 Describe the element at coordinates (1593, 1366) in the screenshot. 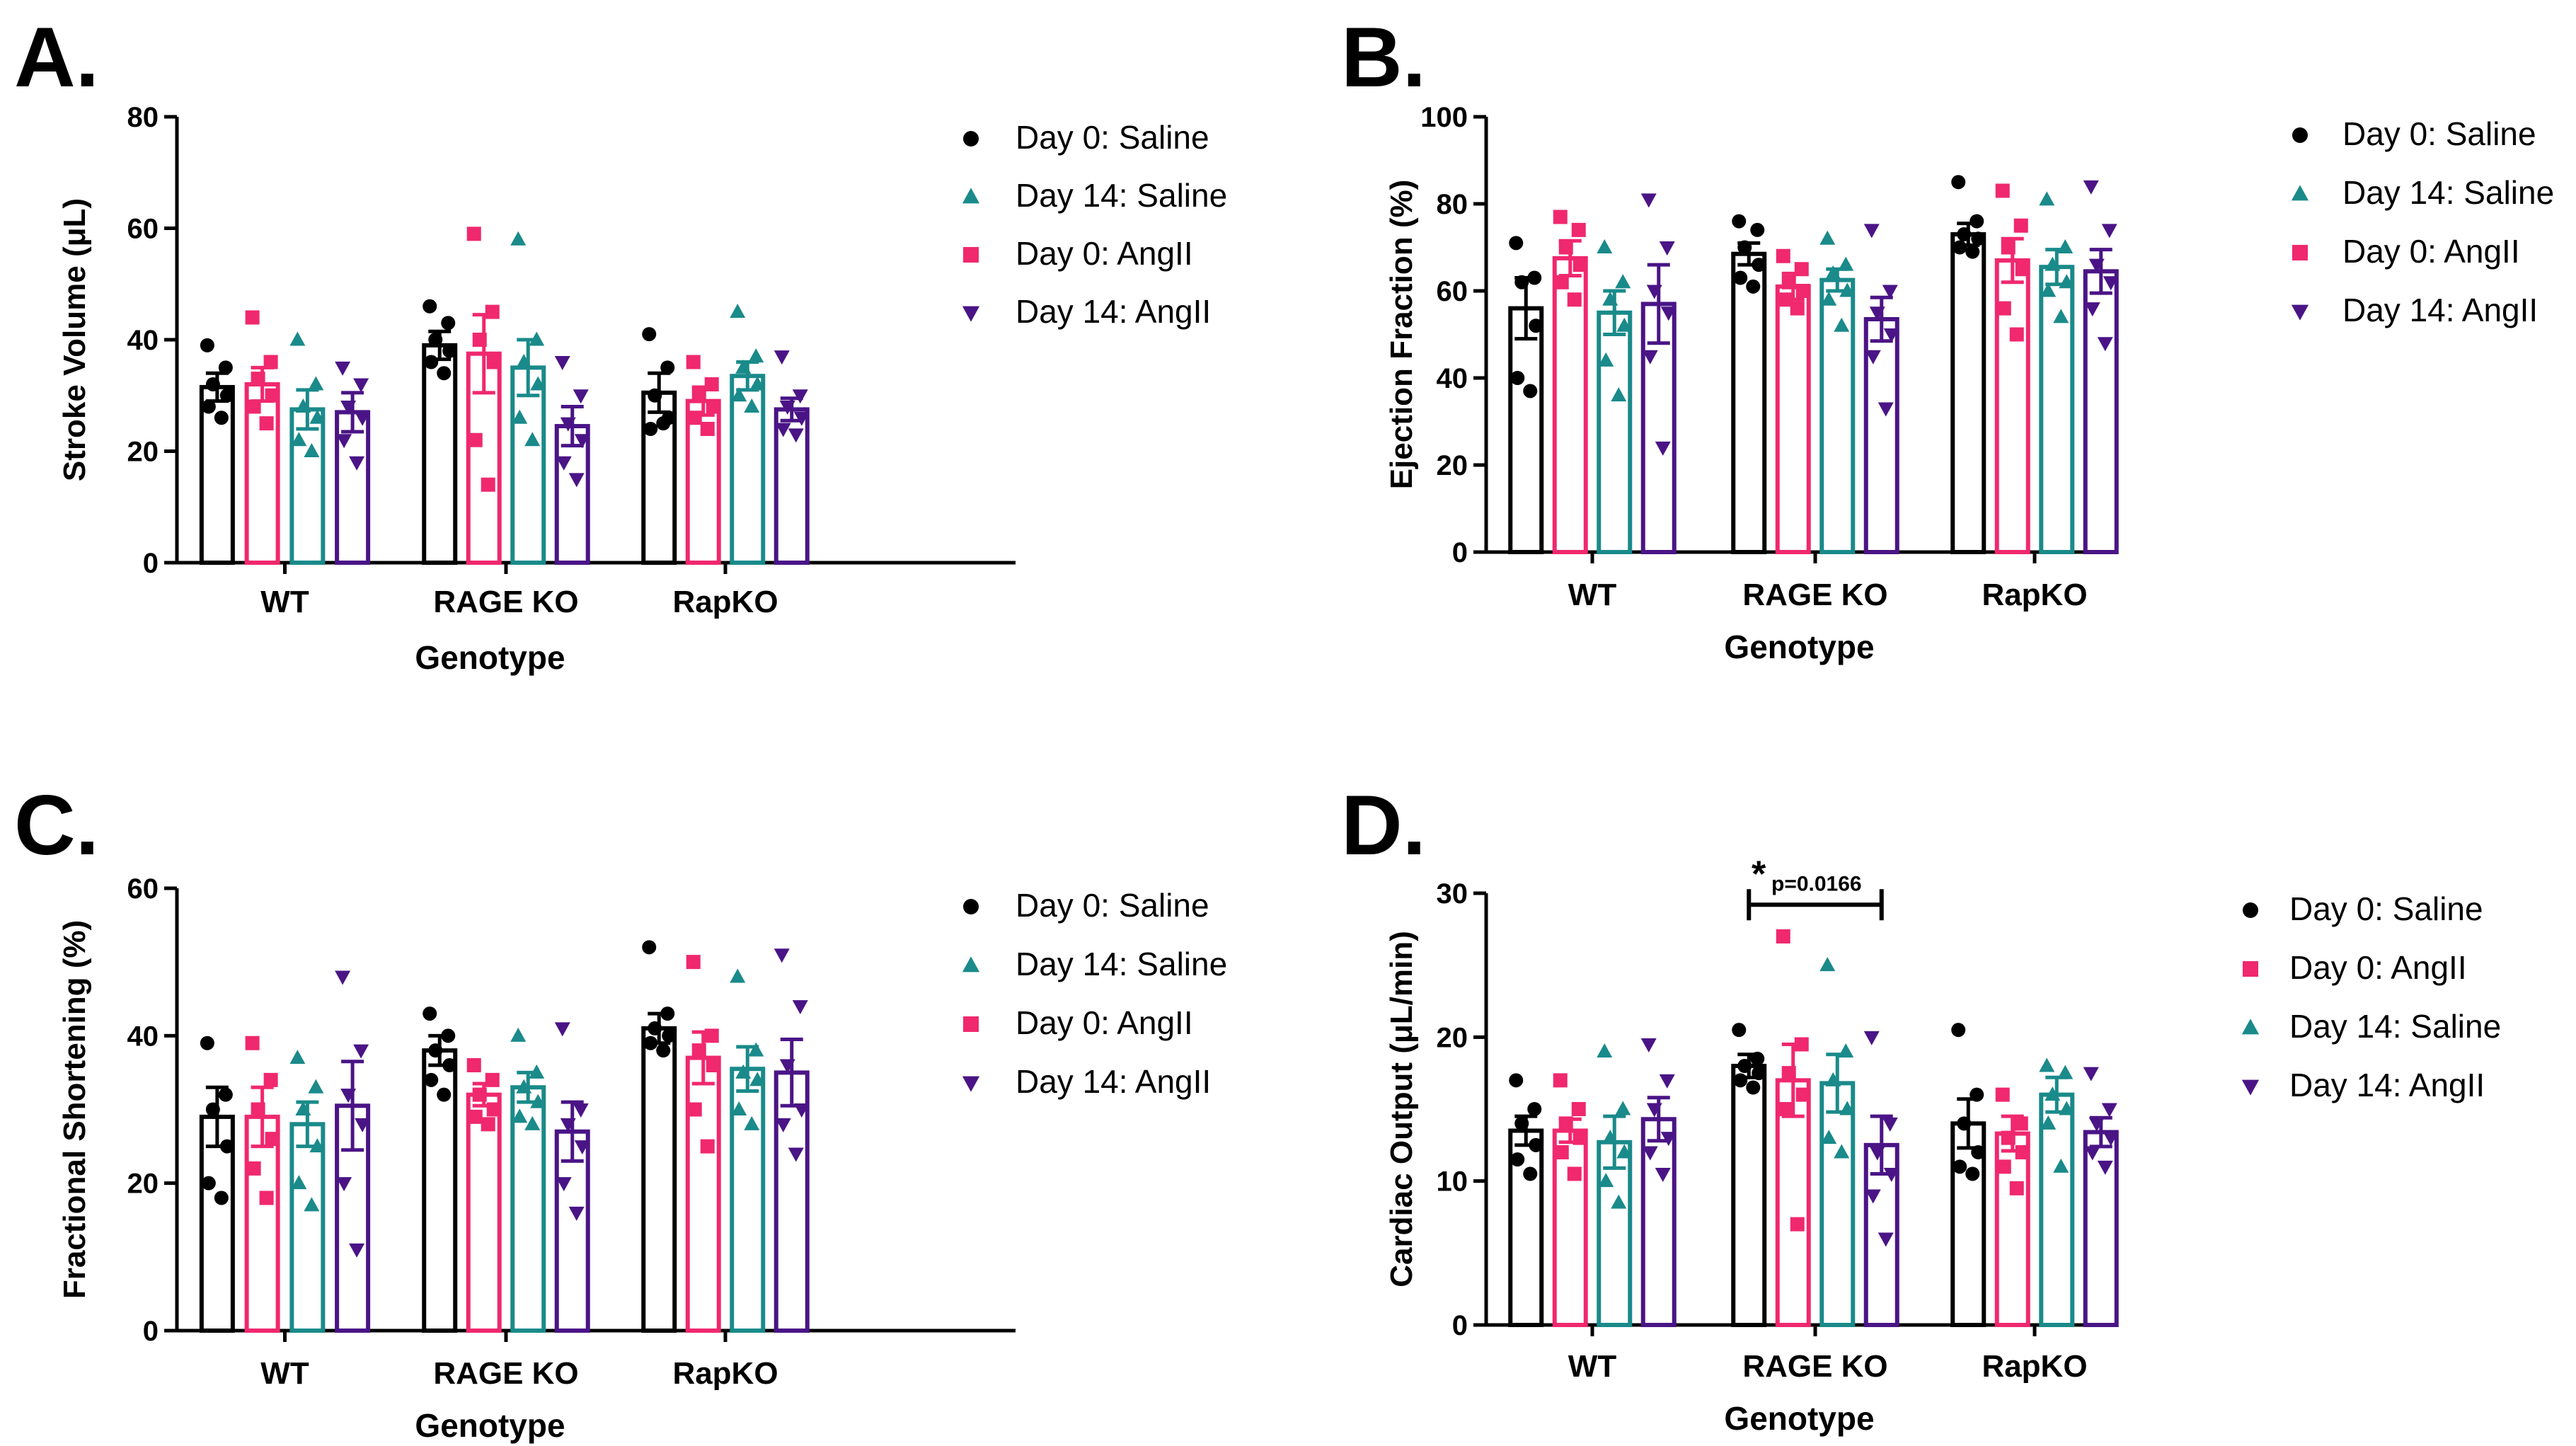

I see `category-label: WT` at that location.